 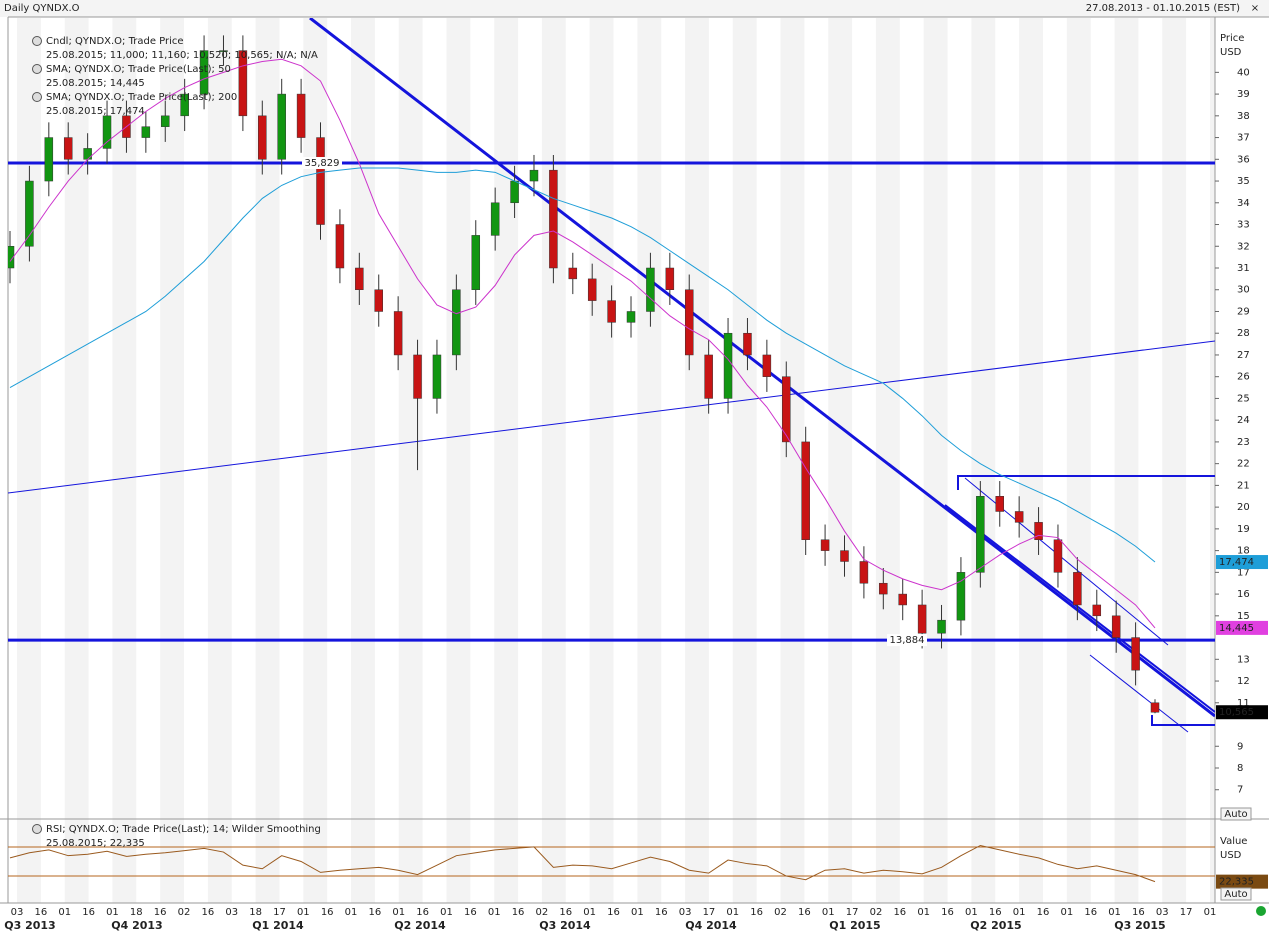 I want to click on quarter-label: Q1 2015, so click(x=854, y=925).